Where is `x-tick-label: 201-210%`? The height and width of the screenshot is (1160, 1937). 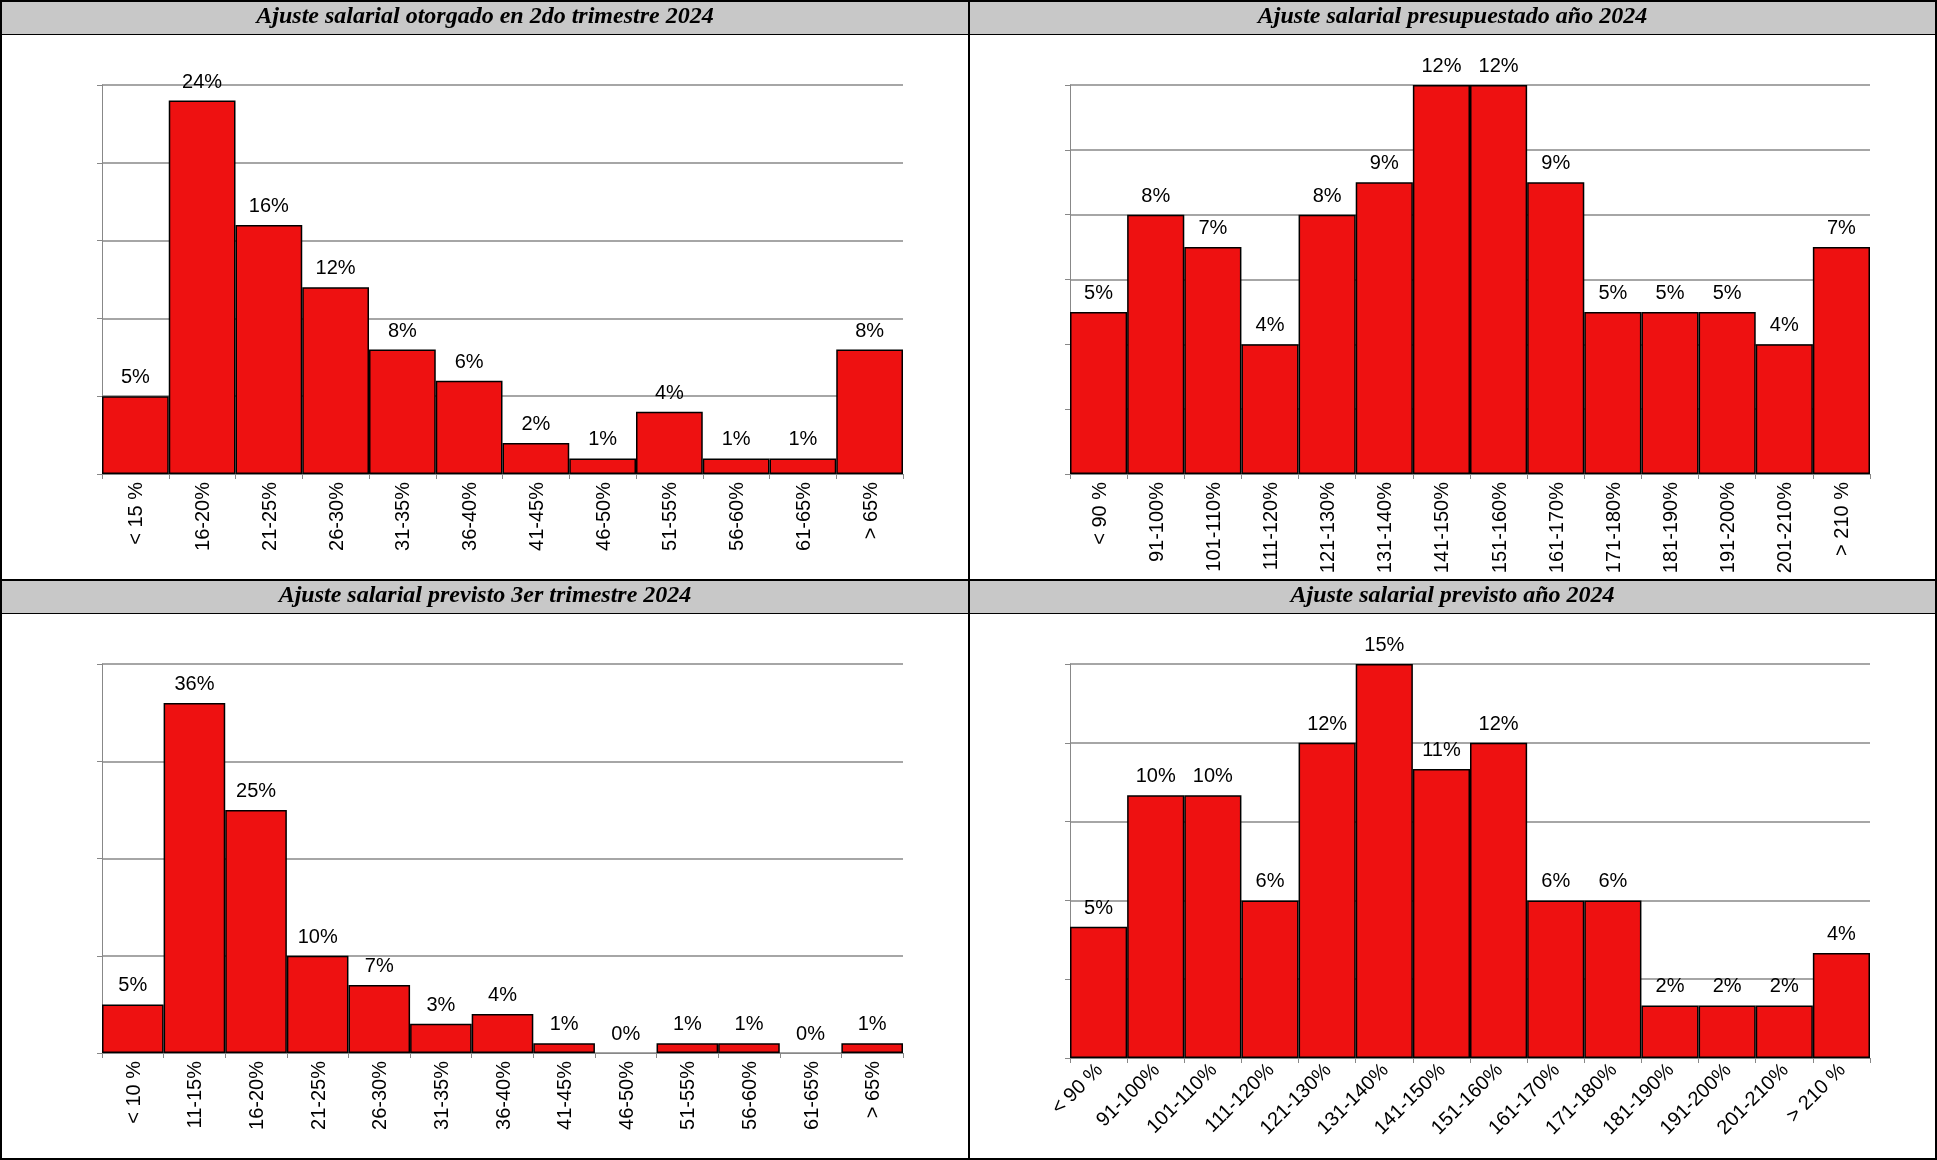 x-tick-label: 201-210% is located at coordinates (1784, 527).